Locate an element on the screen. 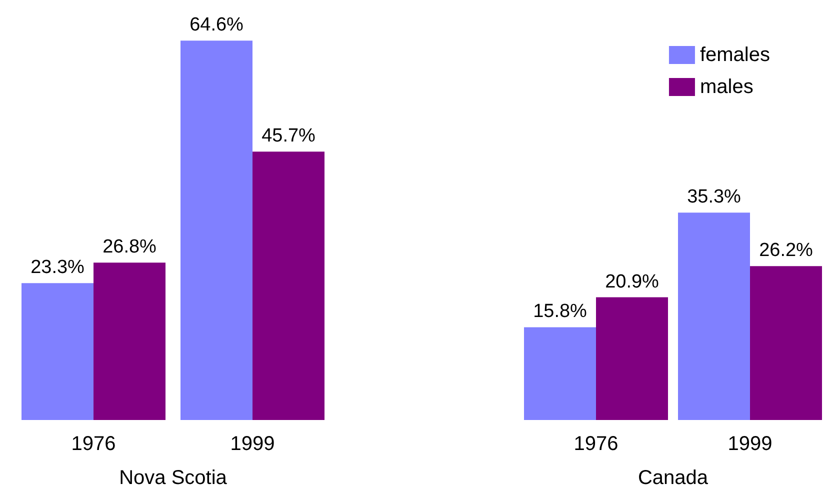 The height and width of the screenshot is (493, 835). data-label: 35.3% is located at coordinates (714, 197).